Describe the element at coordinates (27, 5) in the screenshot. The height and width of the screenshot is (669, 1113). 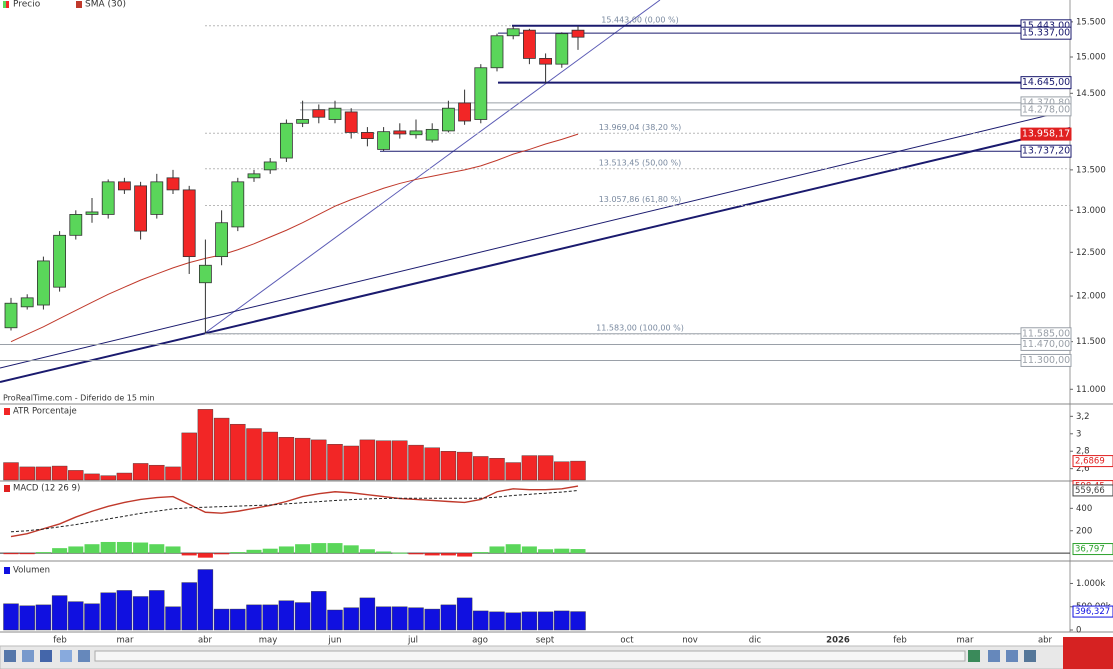
I see `panel-title: Precio` at that location.